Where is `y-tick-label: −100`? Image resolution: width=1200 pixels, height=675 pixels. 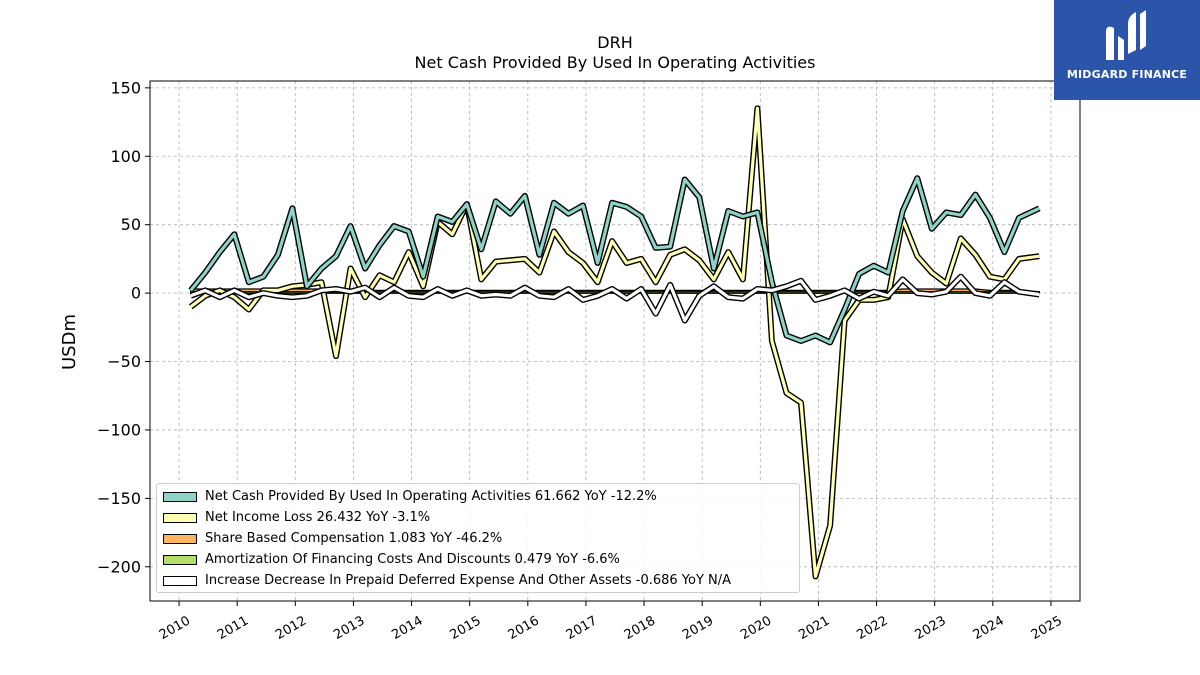
y-tick-label: −100 is located at coordinates (119, 429).